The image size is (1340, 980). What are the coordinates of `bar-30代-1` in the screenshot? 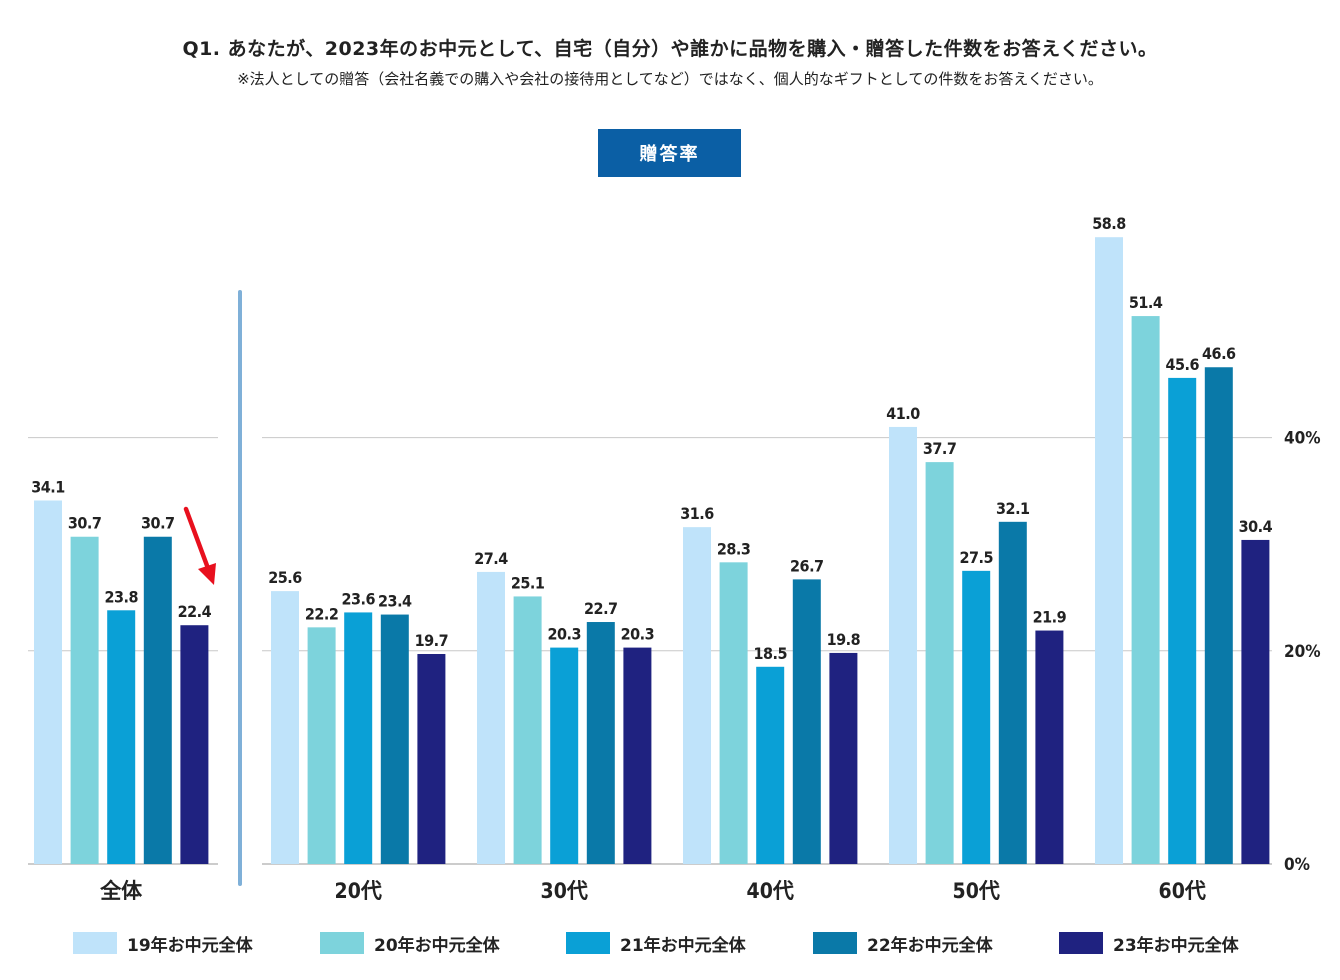 It's located at (527, 730).